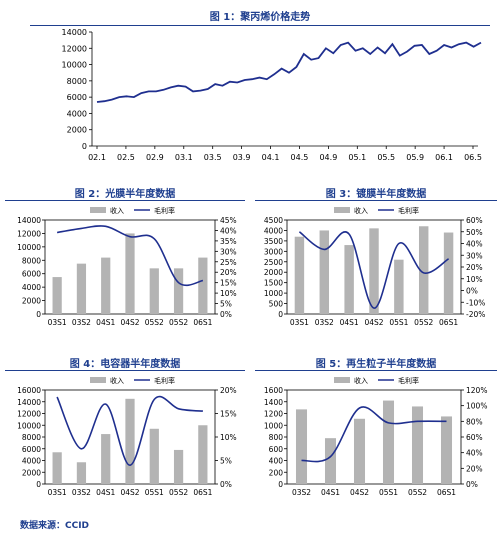  Describe the element at coordinates (164, 210) in the screenshot. I see `legend-line-label: 毛利率` at that location.